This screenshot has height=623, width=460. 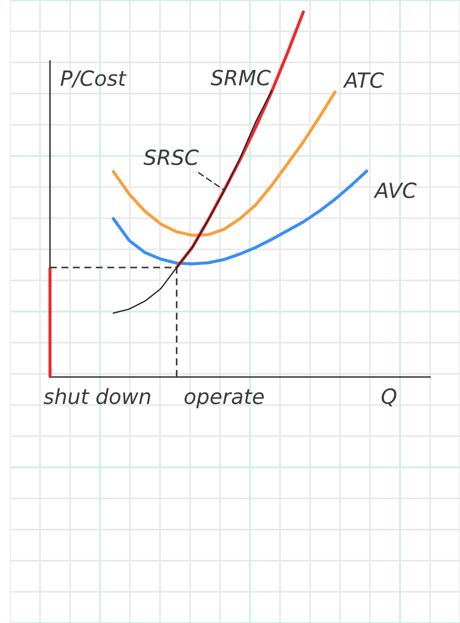 I want to click on y-axis-title: P/Cost, so click(x=93, y=79).